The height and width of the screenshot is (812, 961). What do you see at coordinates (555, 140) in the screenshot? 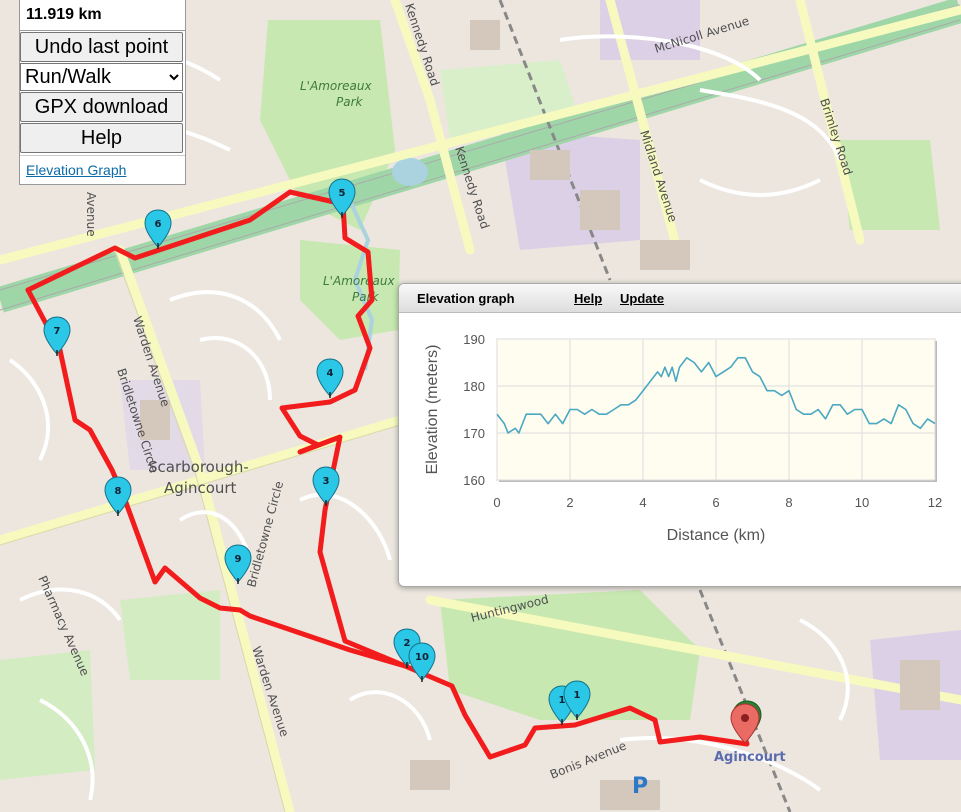
I see `rail-line` at bounding box center [555, 140].